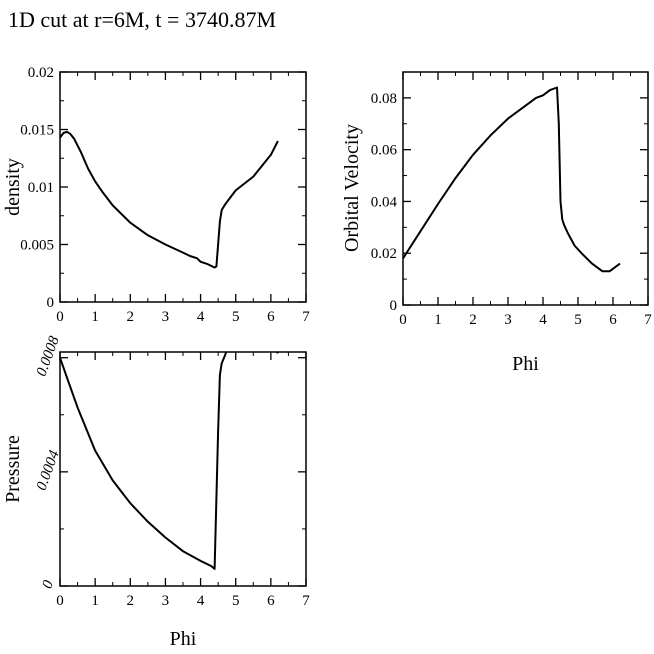 The height and width of the screenshot is (654, 654). What do you see at coordinates (384, 151) in the screenshot?
I see `orbital-velocity-y-tick-label: 0.06` at bounding box center [384, 151].